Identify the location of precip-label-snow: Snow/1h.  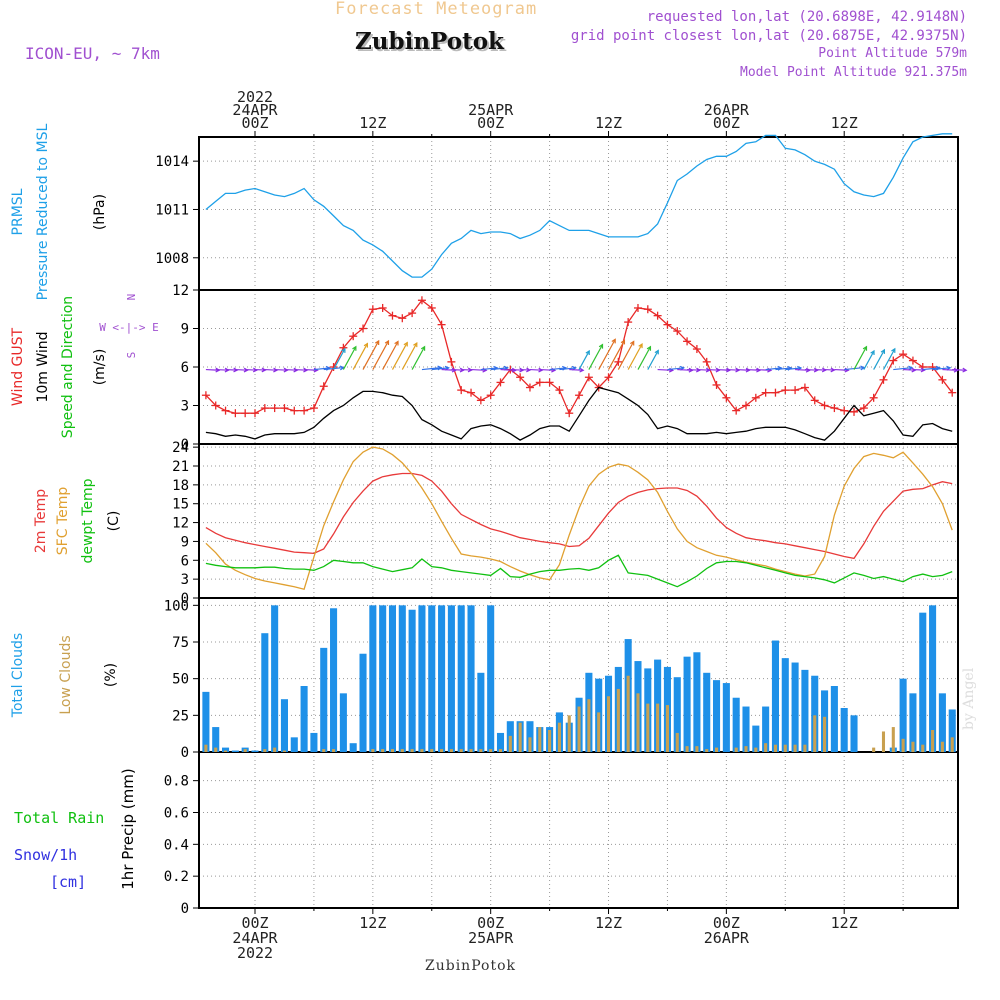
(45, 855).